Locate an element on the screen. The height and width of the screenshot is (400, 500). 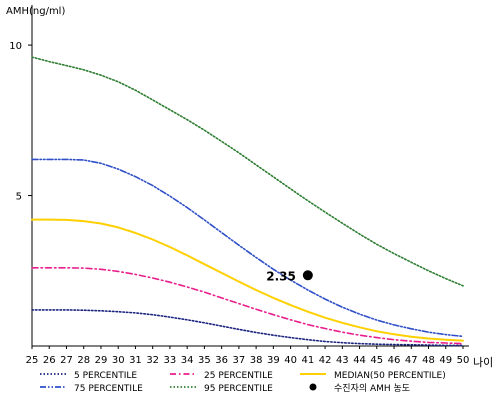
x-tick-label: 29 is located at coordinates (101, 360).